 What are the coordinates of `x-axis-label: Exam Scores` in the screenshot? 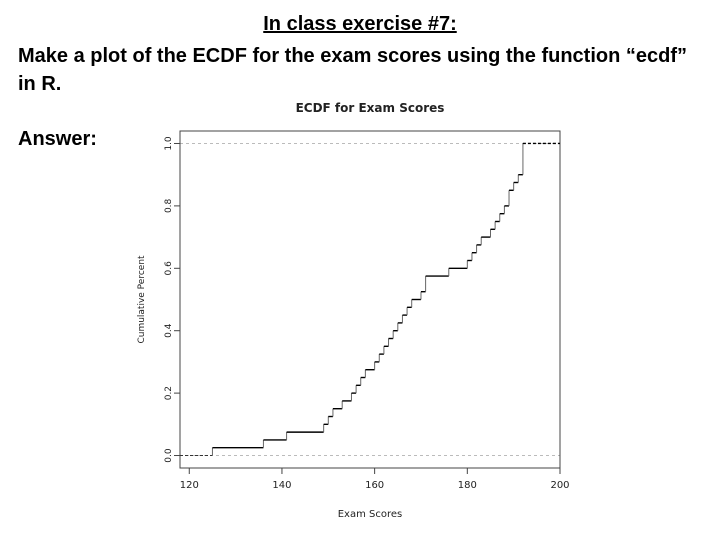 It's located at (370, 514).